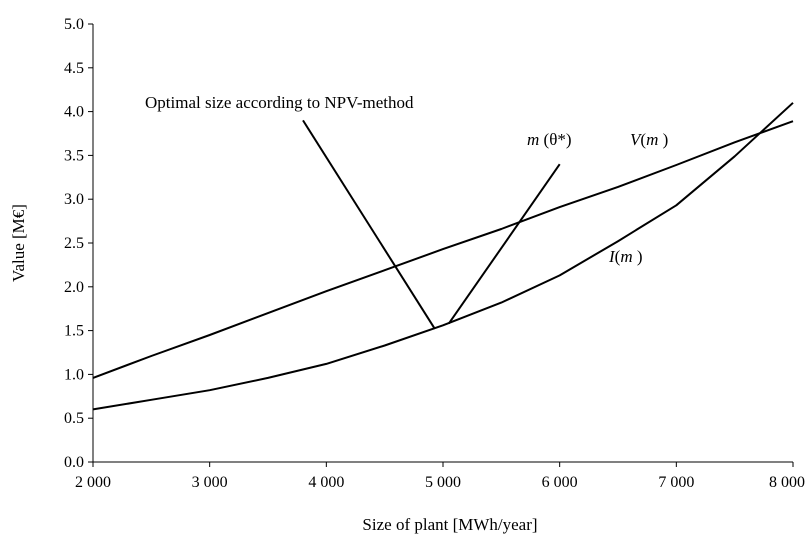 The width and height of the screenshot is (810, 538). I want to click on annotation-v-m-letter: m, so click(652, 139).